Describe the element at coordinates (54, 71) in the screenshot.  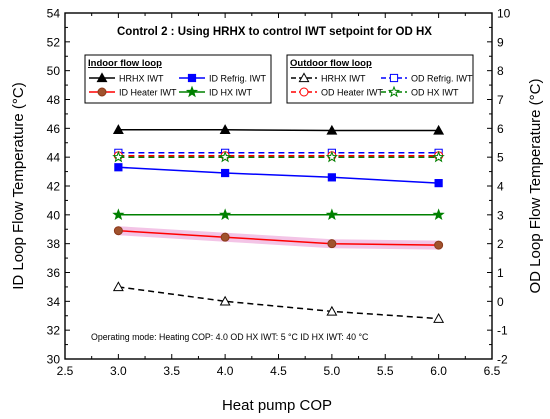
I see `y-left-tick-label: 50` at that location.